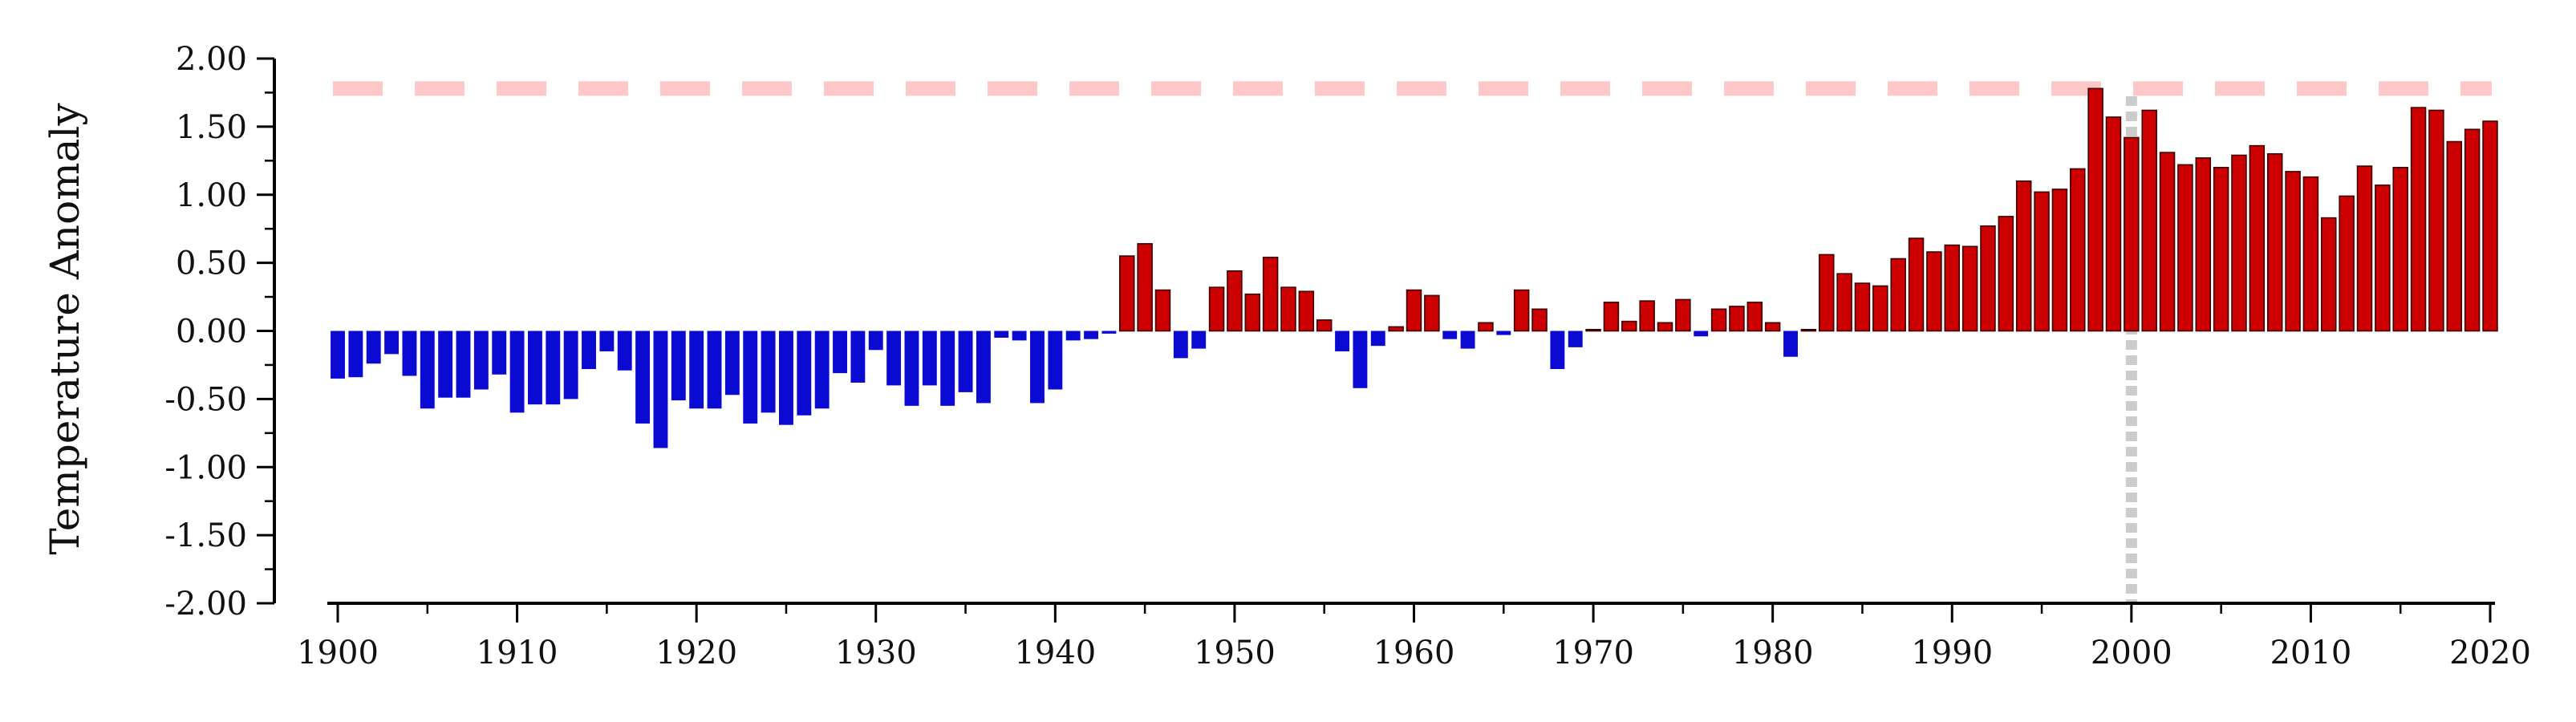  Describe the element at coordinates (2149, 220) in the screenshot. I see `bar-2001` at that location.